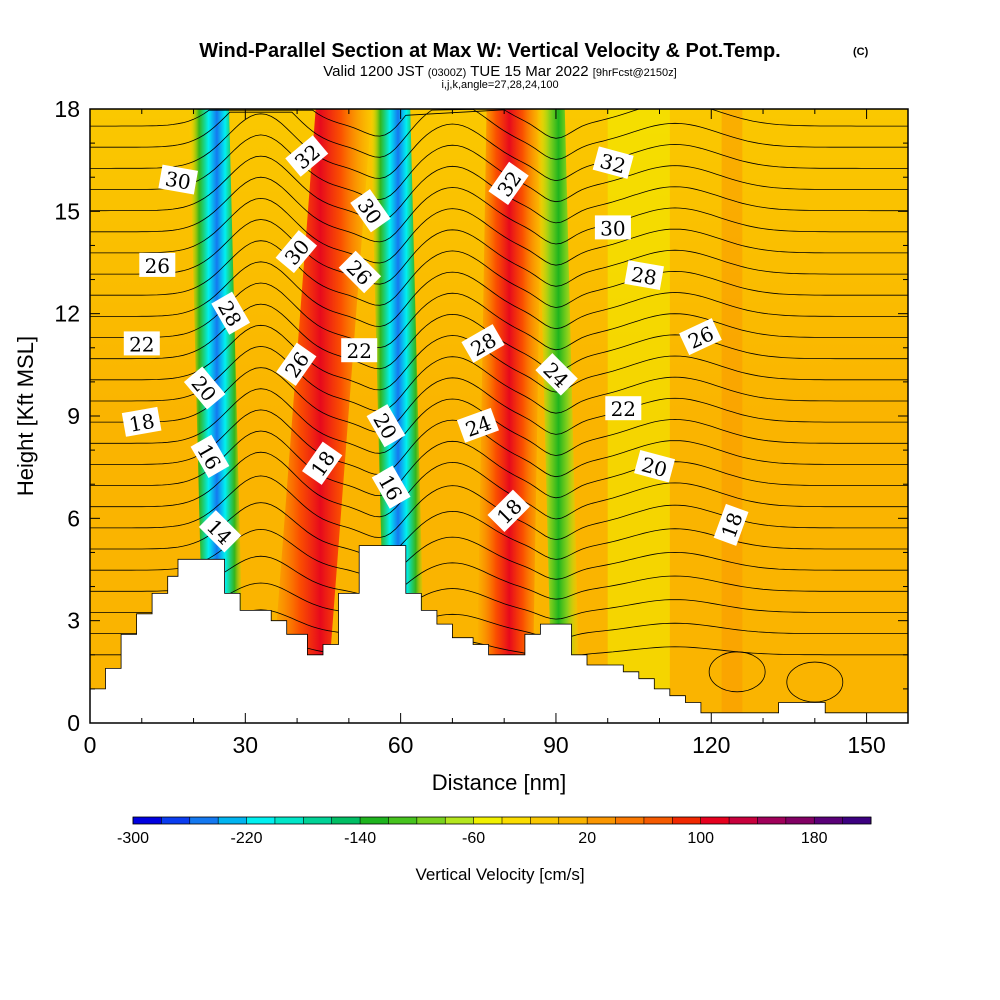 The width and height of the screenshot is (1000, 1000). Describe the element at coordinates (360, 838) in the screenshot. I see `colorbar-tick-label: -140` at that location.